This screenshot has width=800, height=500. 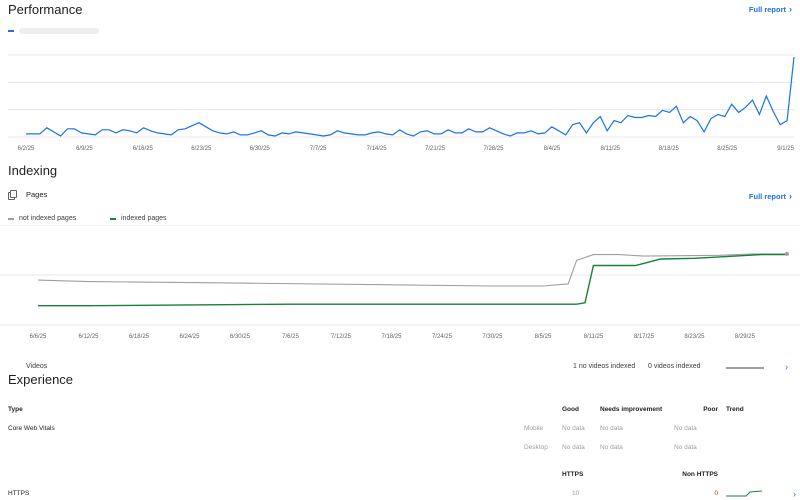 What do you see at coordinates (435, 149) in the screenshot?
I see `x-tick-label: 7/21/25` at bounding box center [435, 149].